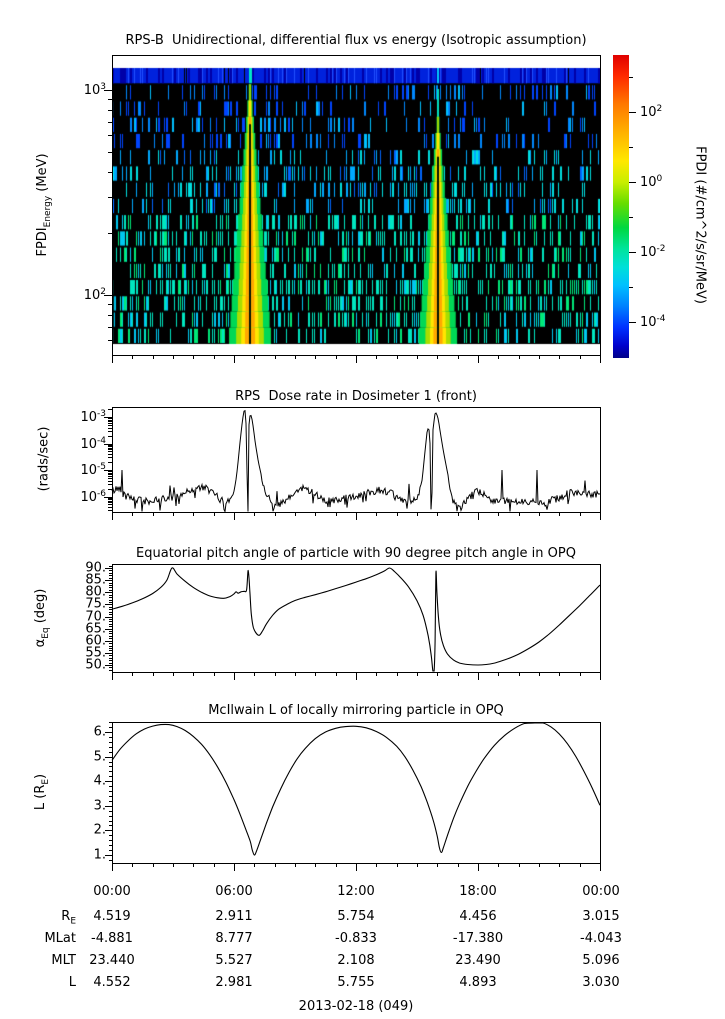 Image resolution: width=725 pixels, height=1019 pixels. Describe the element at coordinates (653, 252) in the screenshot. I see `colorbar-tick-label: 10⁻²` at that location.